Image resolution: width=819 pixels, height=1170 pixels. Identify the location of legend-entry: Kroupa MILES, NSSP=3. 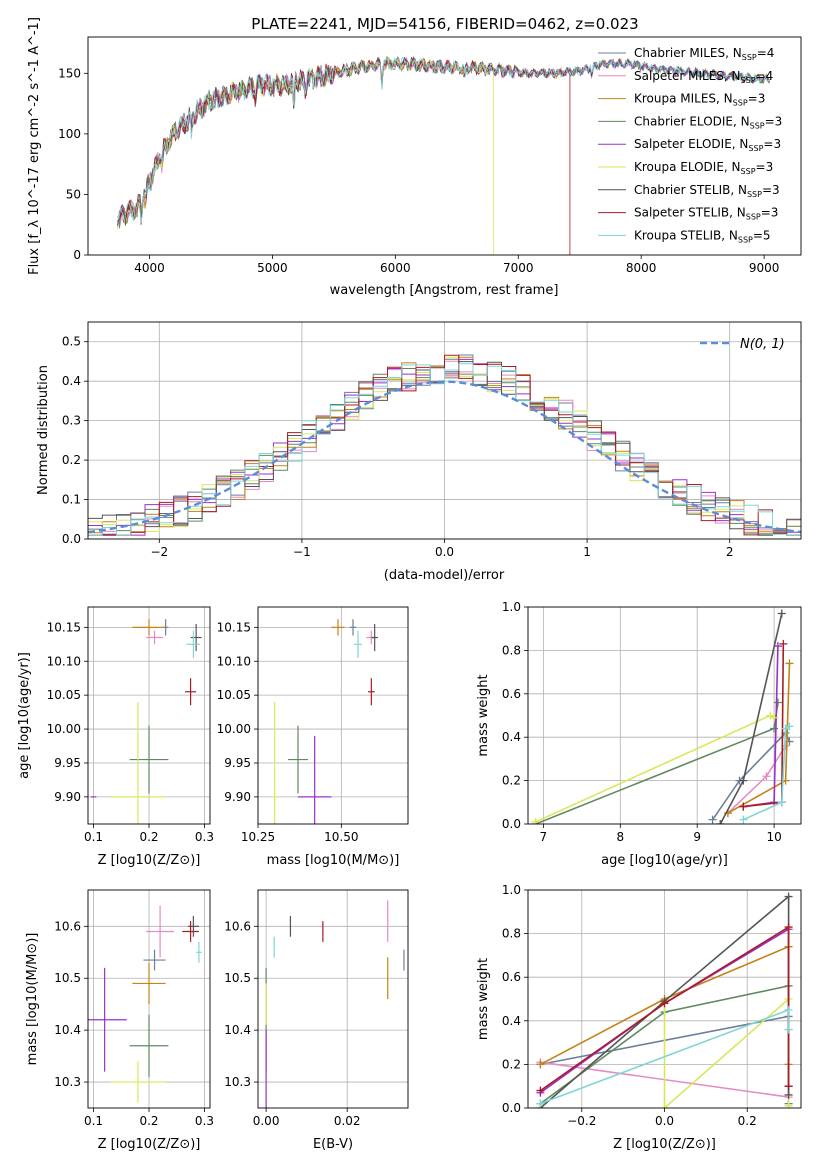
(699, 100).